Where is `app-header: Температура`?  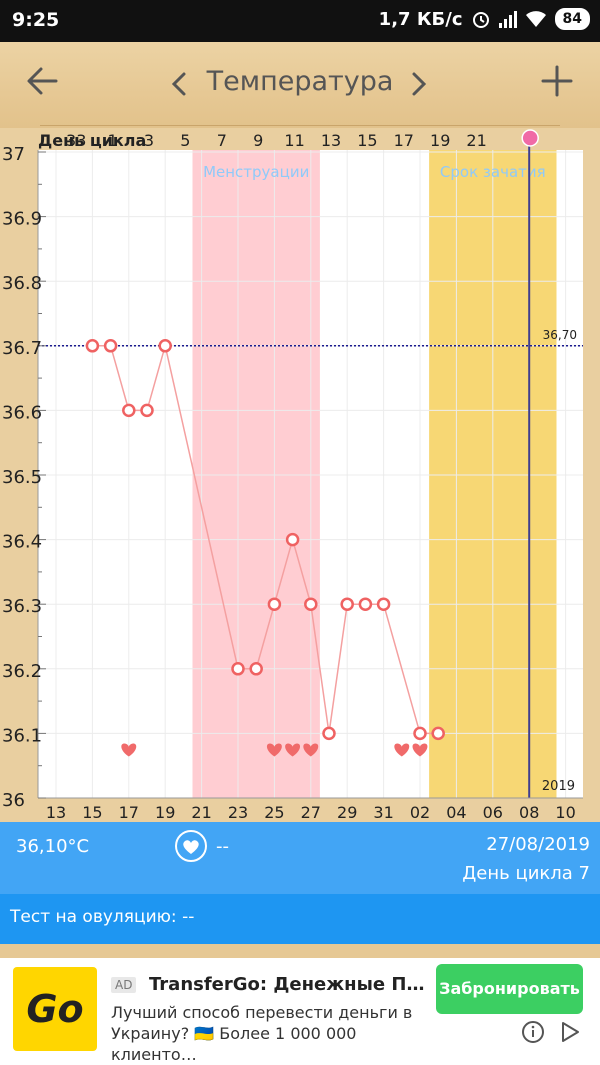 app-header: Температура is located at coordinates (300, 85).